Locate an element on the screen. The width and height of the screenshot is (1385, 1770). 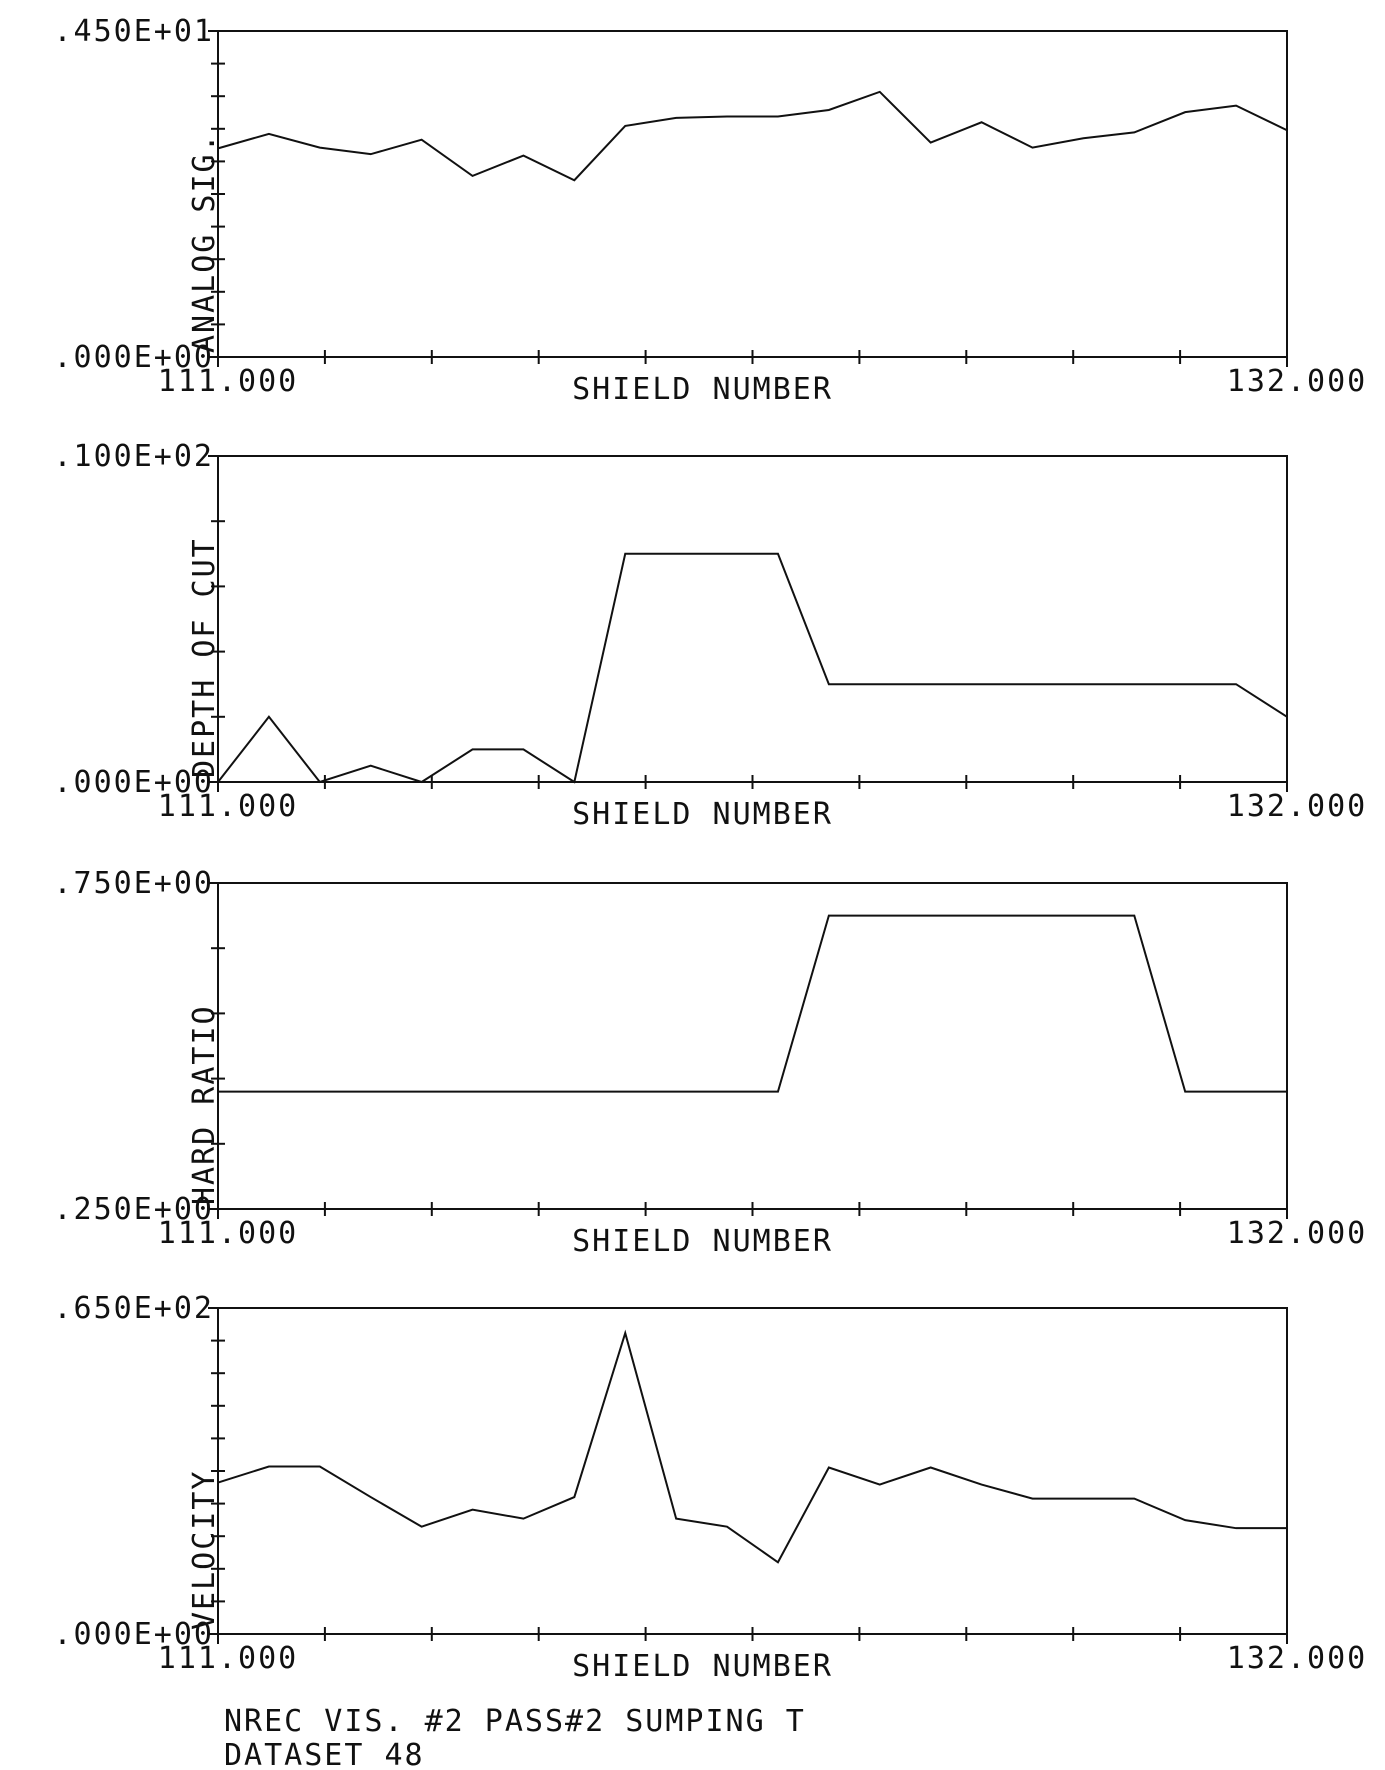
y-tick-label: .250E+00 is located at coordinates (134, 1209).